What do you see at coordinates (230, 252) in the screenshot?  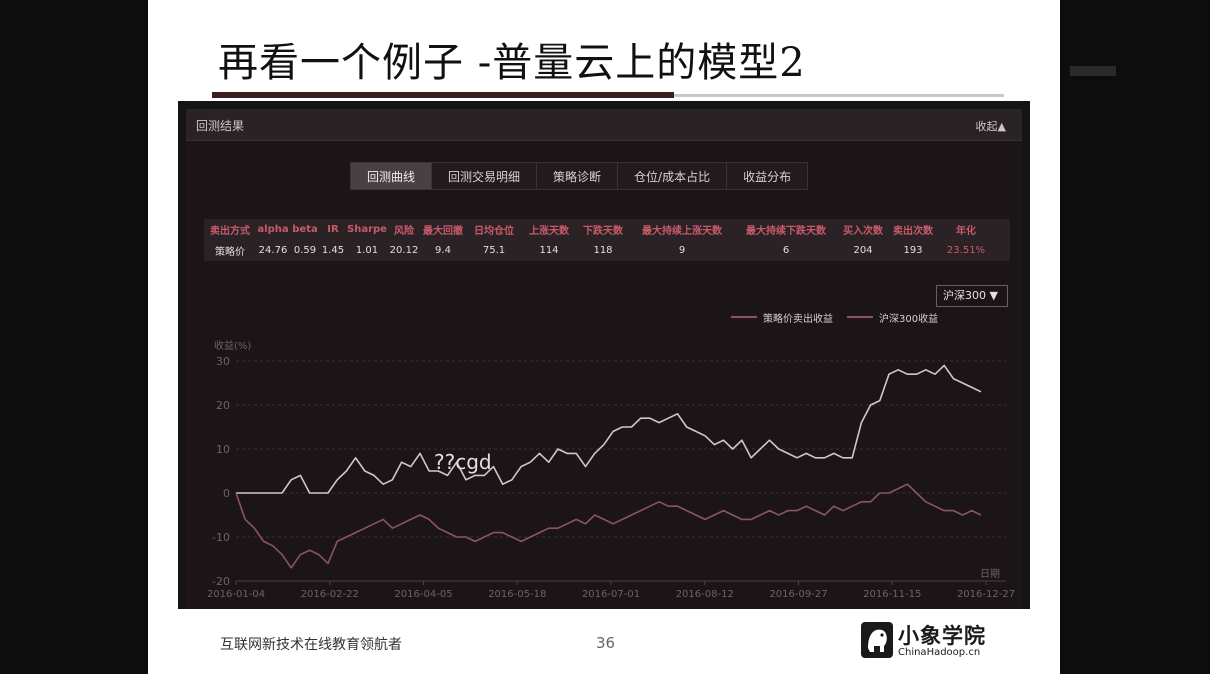 I see `stats-value: 策略价` at bounding box center [230, 252].